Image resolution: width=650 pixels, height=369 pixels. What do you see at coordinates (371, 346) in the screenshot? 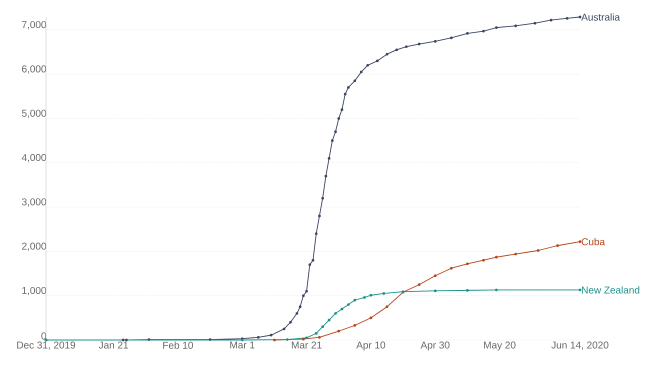
I see `x-tick-label: Apr 10` at bounding box center [371, 346].